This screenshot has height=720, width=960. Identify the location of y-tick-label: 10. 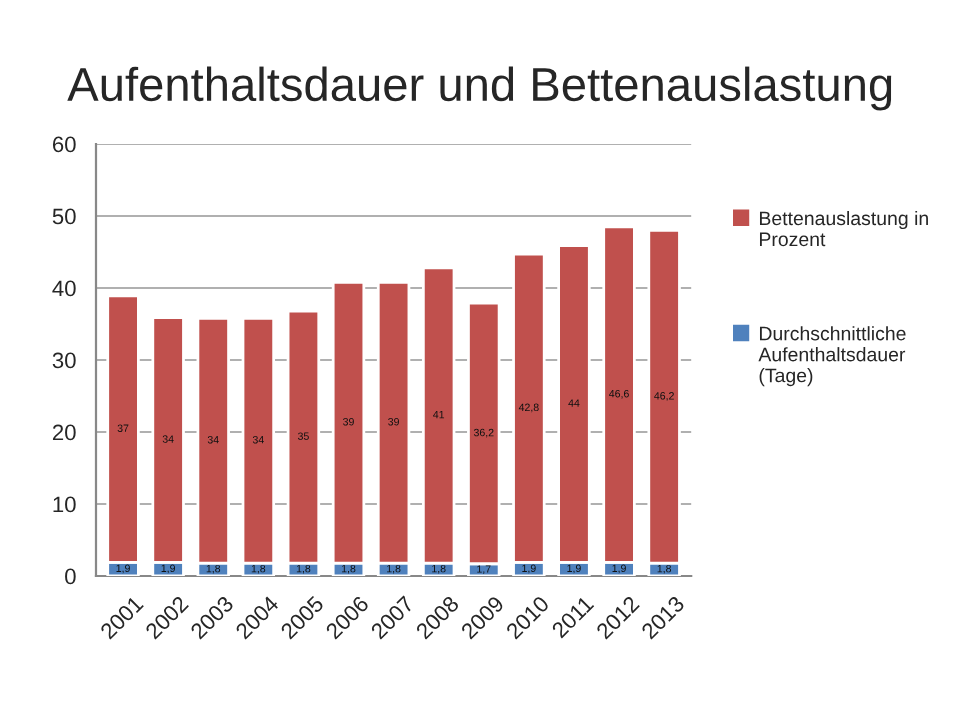
(64, 504).